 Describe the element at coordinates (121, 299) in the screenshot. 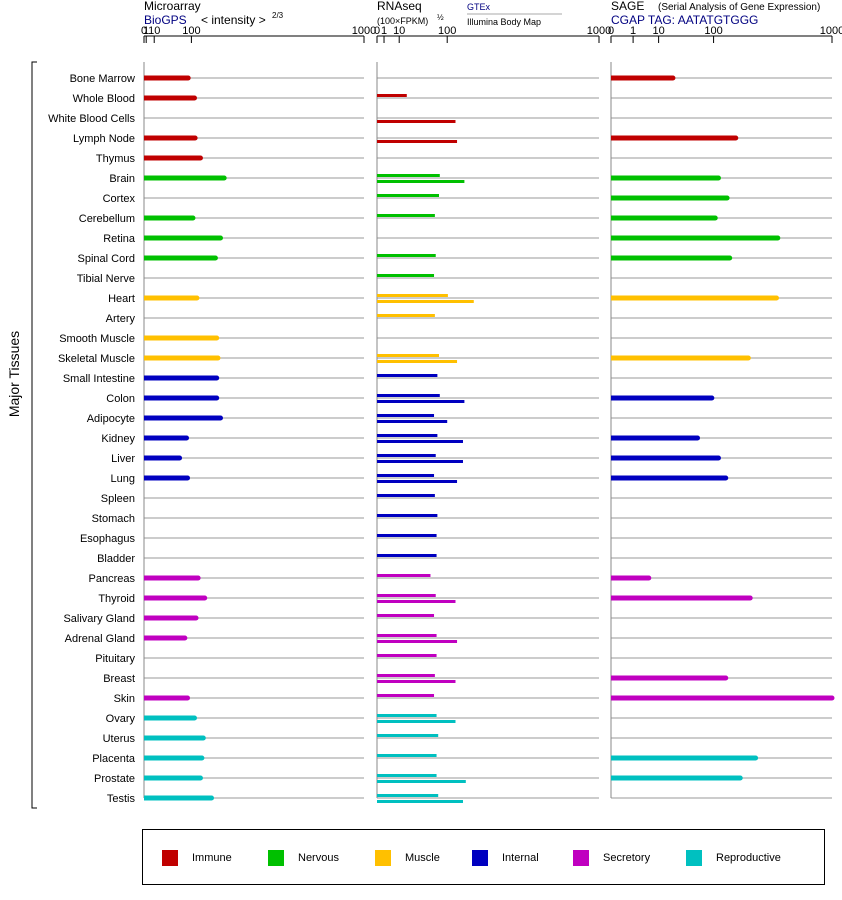

I see `category-label: Heart` at that location.